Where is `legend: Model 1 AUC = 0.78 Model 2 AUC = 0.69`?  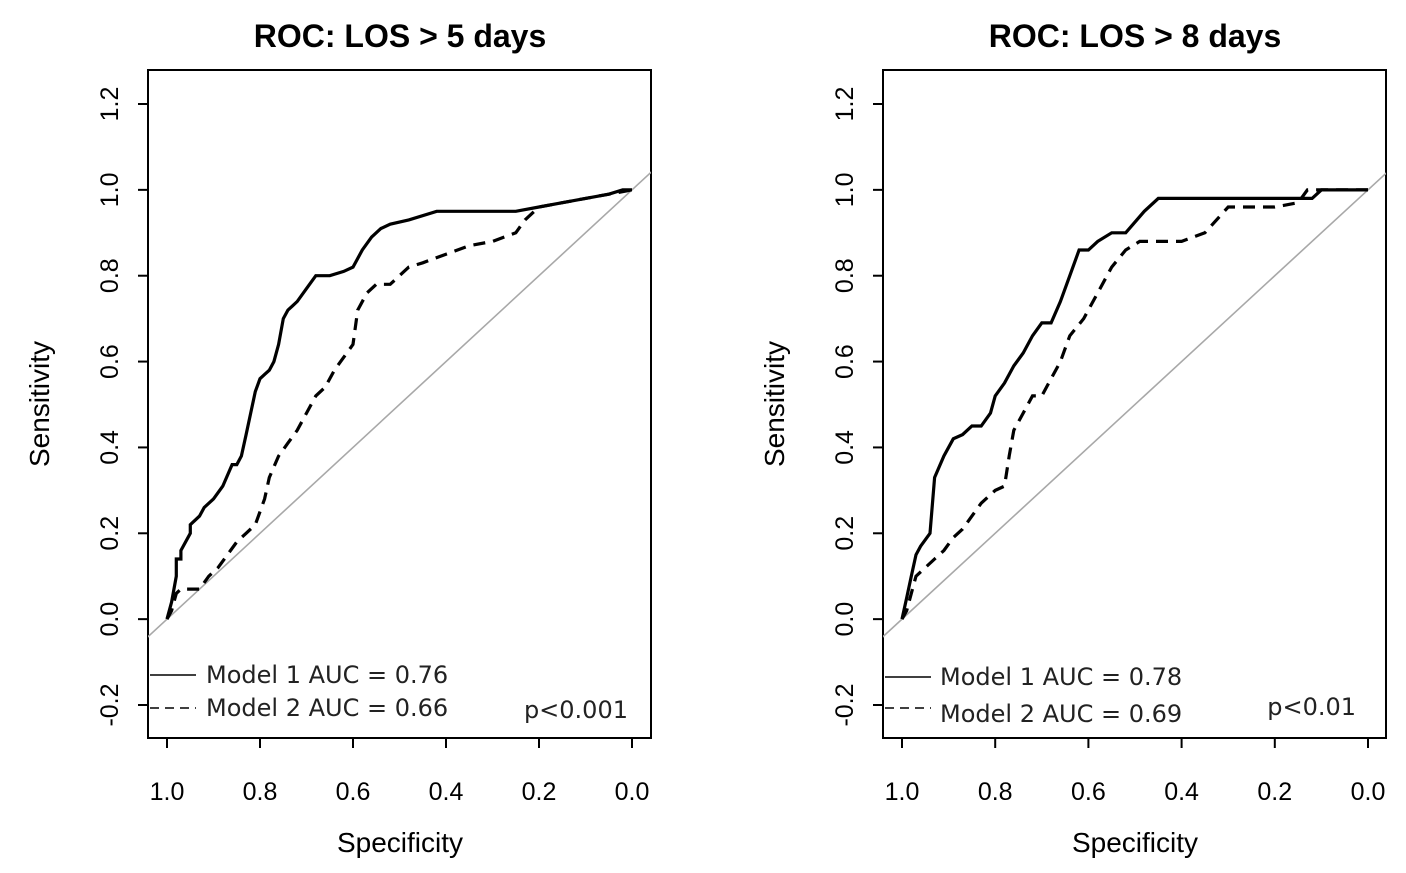
legend: Model 1 AUC = 0.78 Model 2 AUC = 0.69 is located at coordinates (1033, 695).